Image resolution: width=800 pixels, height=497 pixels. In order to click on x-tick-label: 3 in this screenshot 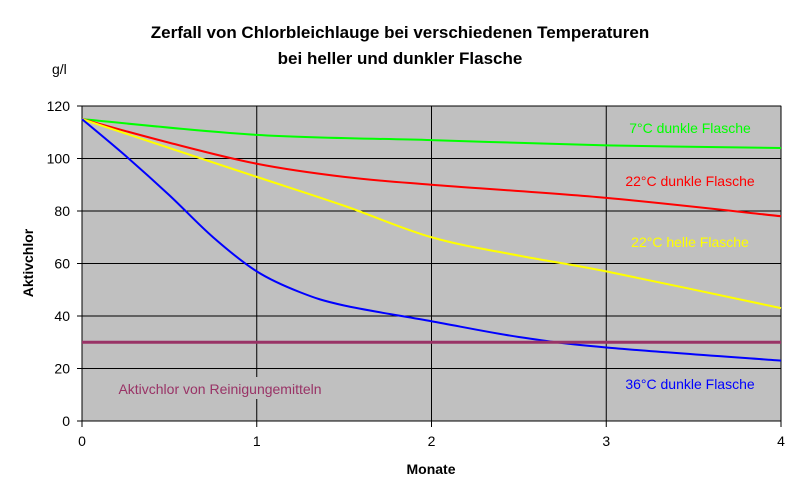, I will do `click(606, 441)`.